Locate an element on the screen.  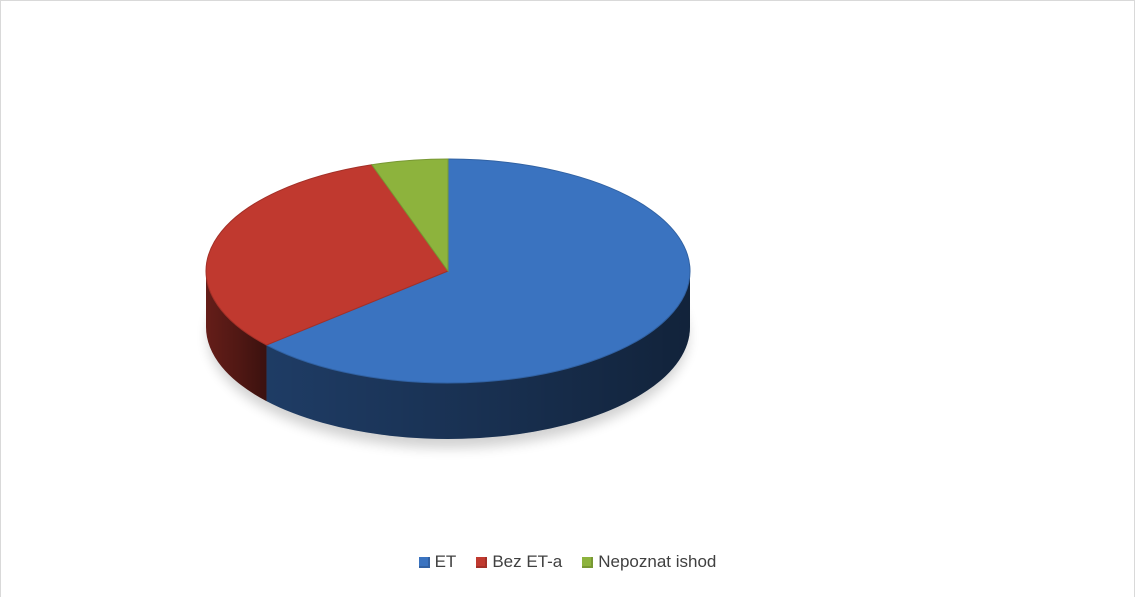
pie-slice-et is located at coordinates (478, 271).